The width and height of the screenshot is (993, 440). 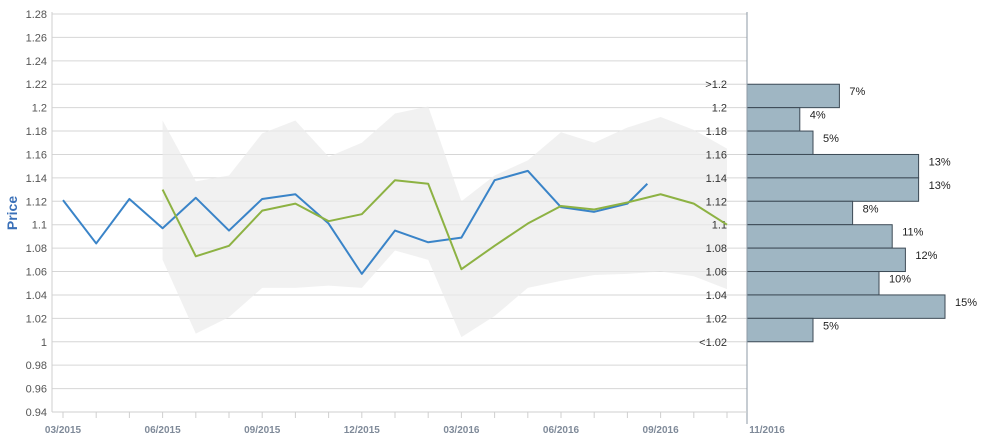 What do you see at coordinates (36, 132) in the screenshot?
I see `y-tick-label: 1.18` at bounding box center [36, 132].